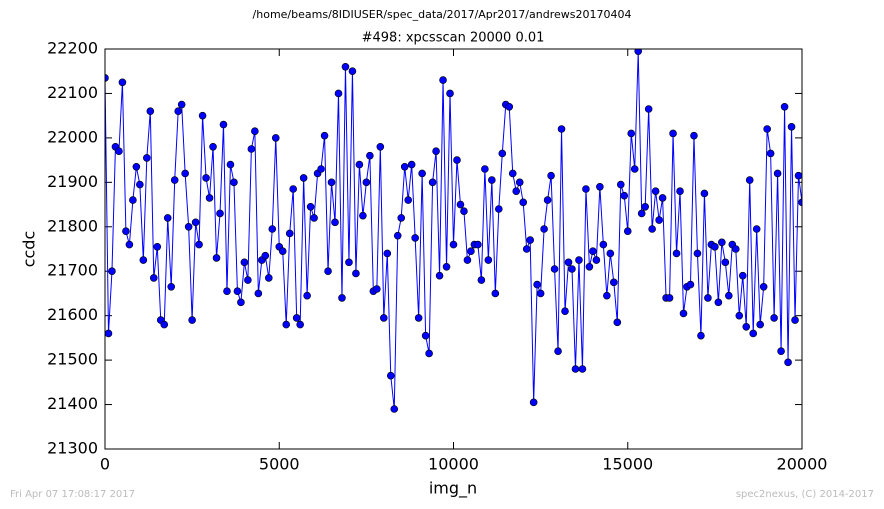  What do you see at coordinates (72, 403) in the screenshot?
I see `y-tick-label: 21400` at bounding box center [72, 403].